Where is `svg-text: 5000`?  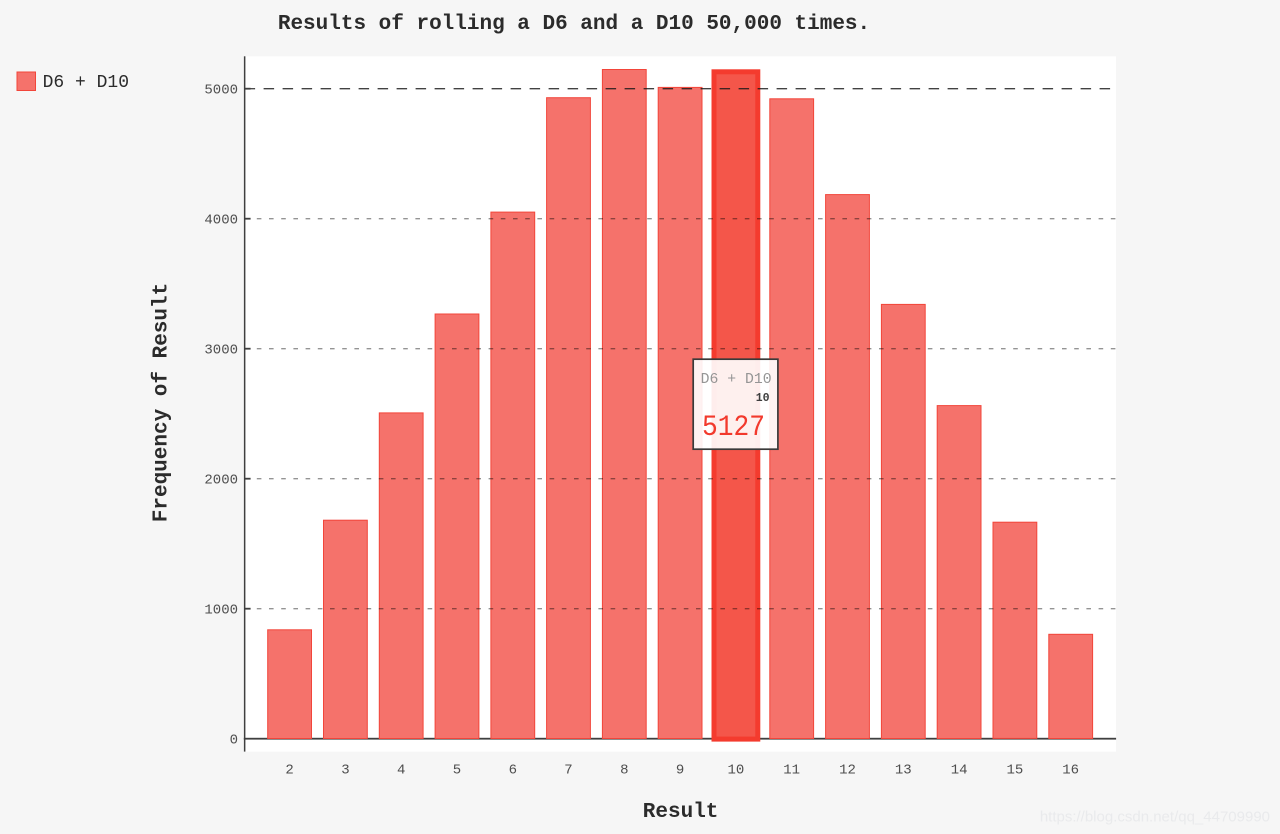 svg-text: 5000 is located at coordinates (221, 91).